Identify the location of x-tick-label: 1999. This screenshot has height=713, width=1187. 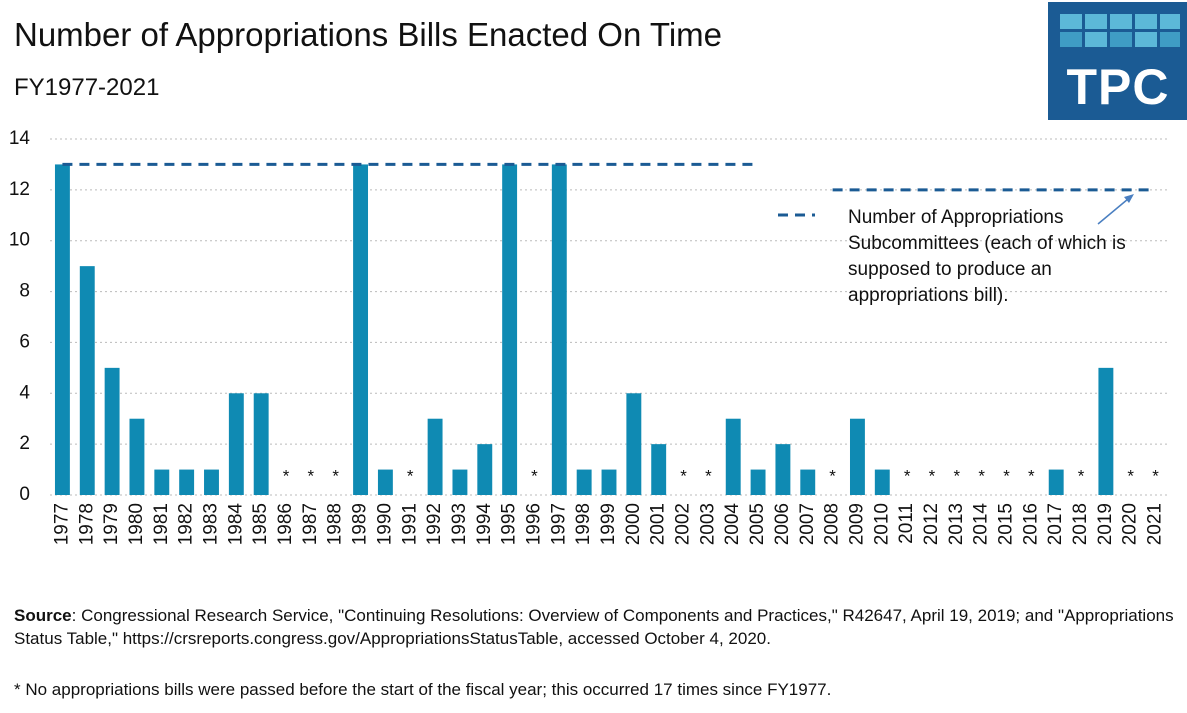
(608, 524).